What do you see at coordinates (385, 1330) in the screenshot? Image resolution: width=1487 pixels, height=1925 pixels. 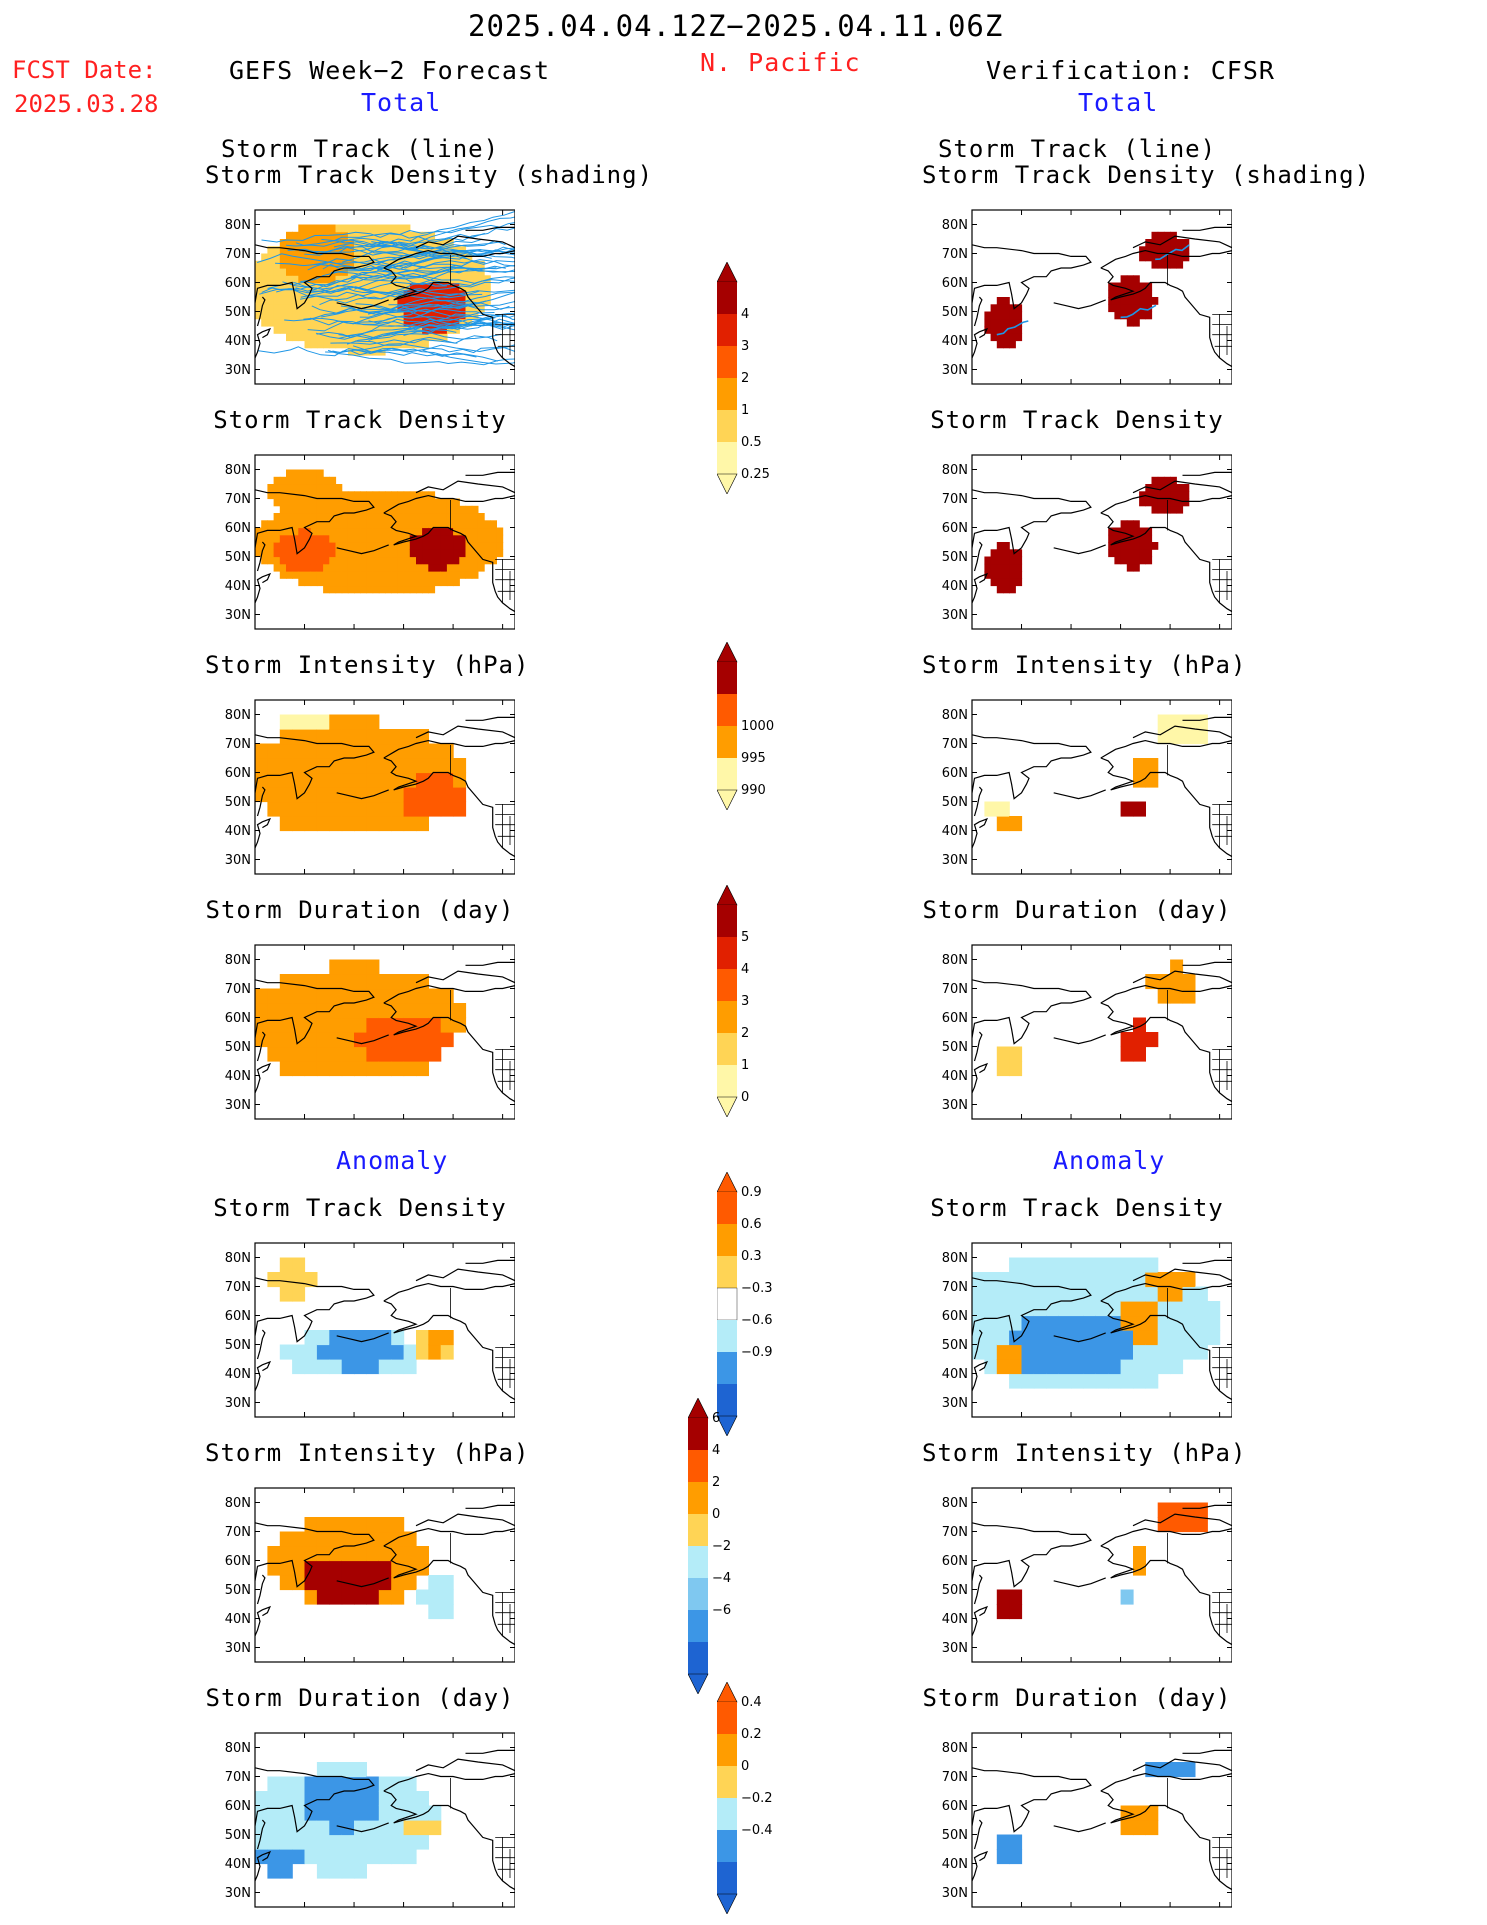 I see `coastlines` at bounding box center [385, 1330].